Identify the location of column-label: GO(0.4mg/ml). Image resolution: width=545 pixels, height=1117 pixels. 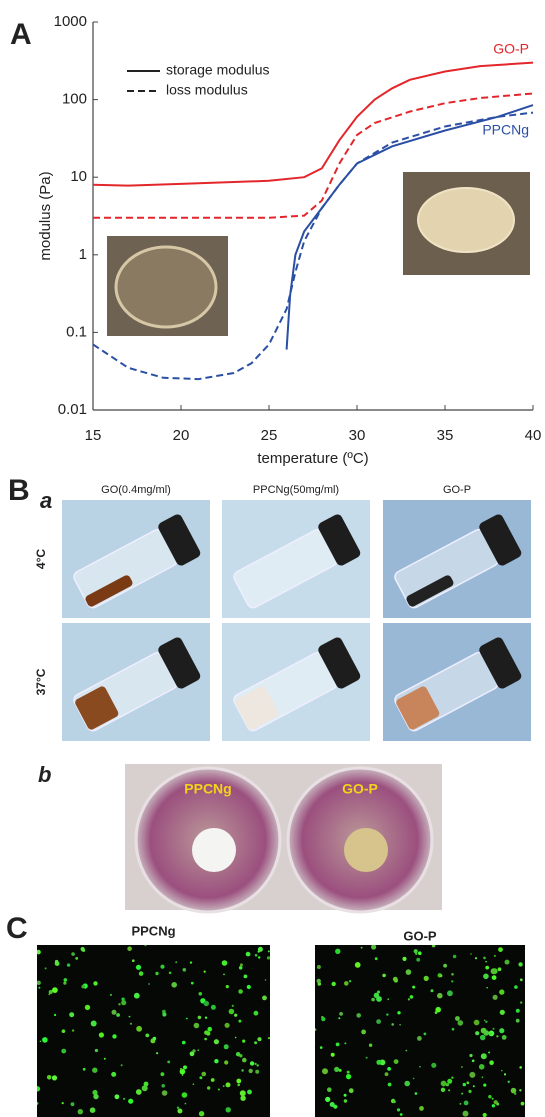
(136, 490).